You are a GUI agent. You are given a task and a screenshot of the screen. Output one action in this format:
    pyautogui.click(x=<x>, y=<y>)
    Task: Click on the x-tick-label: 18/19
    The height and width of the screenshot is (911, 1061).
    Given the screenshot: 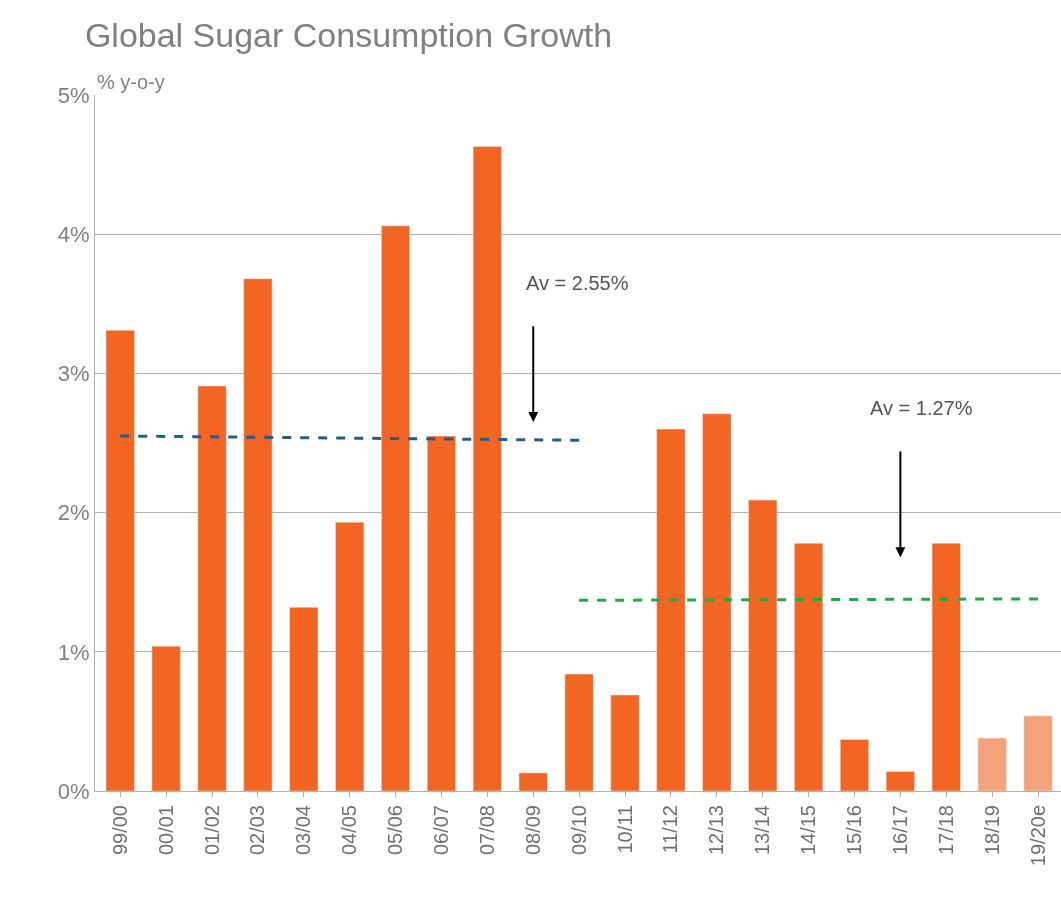 What is the action you would take?
    pyautogui.click(x=991, y=830)
    